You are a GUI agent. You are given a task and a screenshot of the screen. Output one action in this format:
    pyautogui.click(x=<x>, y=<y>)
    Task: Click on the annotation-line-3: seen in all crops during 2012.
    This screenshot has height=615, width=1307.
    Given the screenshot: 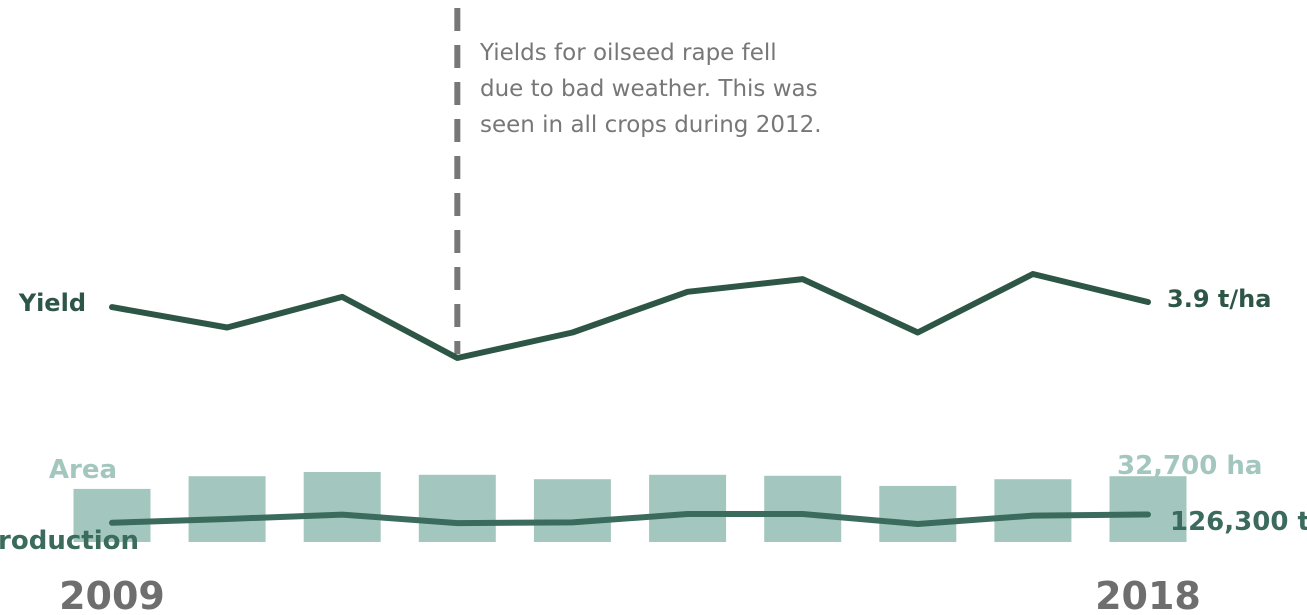 What is the action you would take?
    pyautogui.click(x=651, y=125)
    